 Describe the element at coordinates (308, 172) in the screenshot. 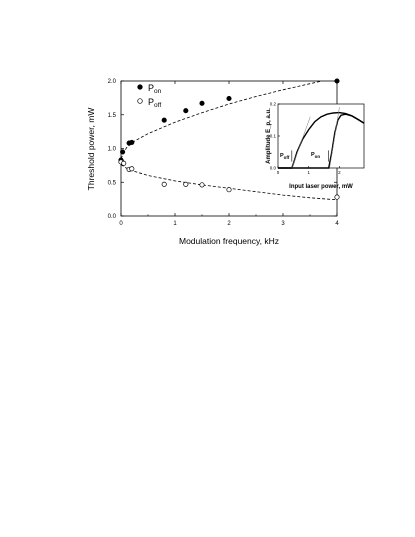

I see `inset-x-tick-label: 1` at that location.